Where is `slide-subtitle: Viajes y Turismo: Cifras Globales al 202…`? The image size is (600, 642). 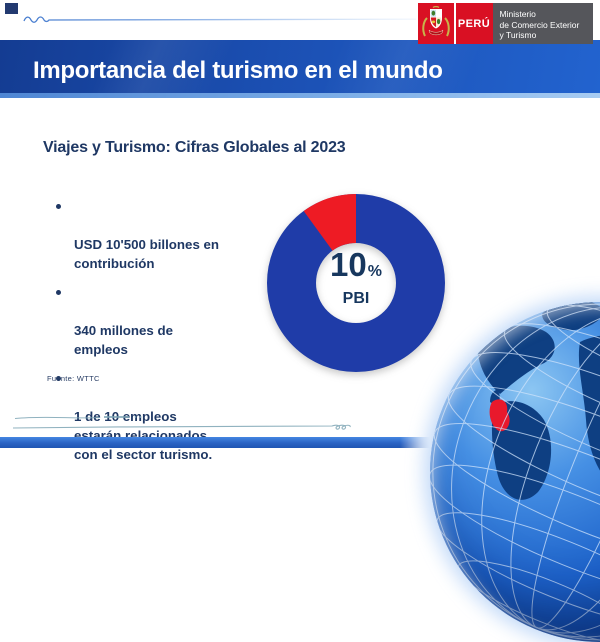
slide-subtitle: Viajes y Turismo: Cifras Globales al 202… is located at coordinates (194, 147).